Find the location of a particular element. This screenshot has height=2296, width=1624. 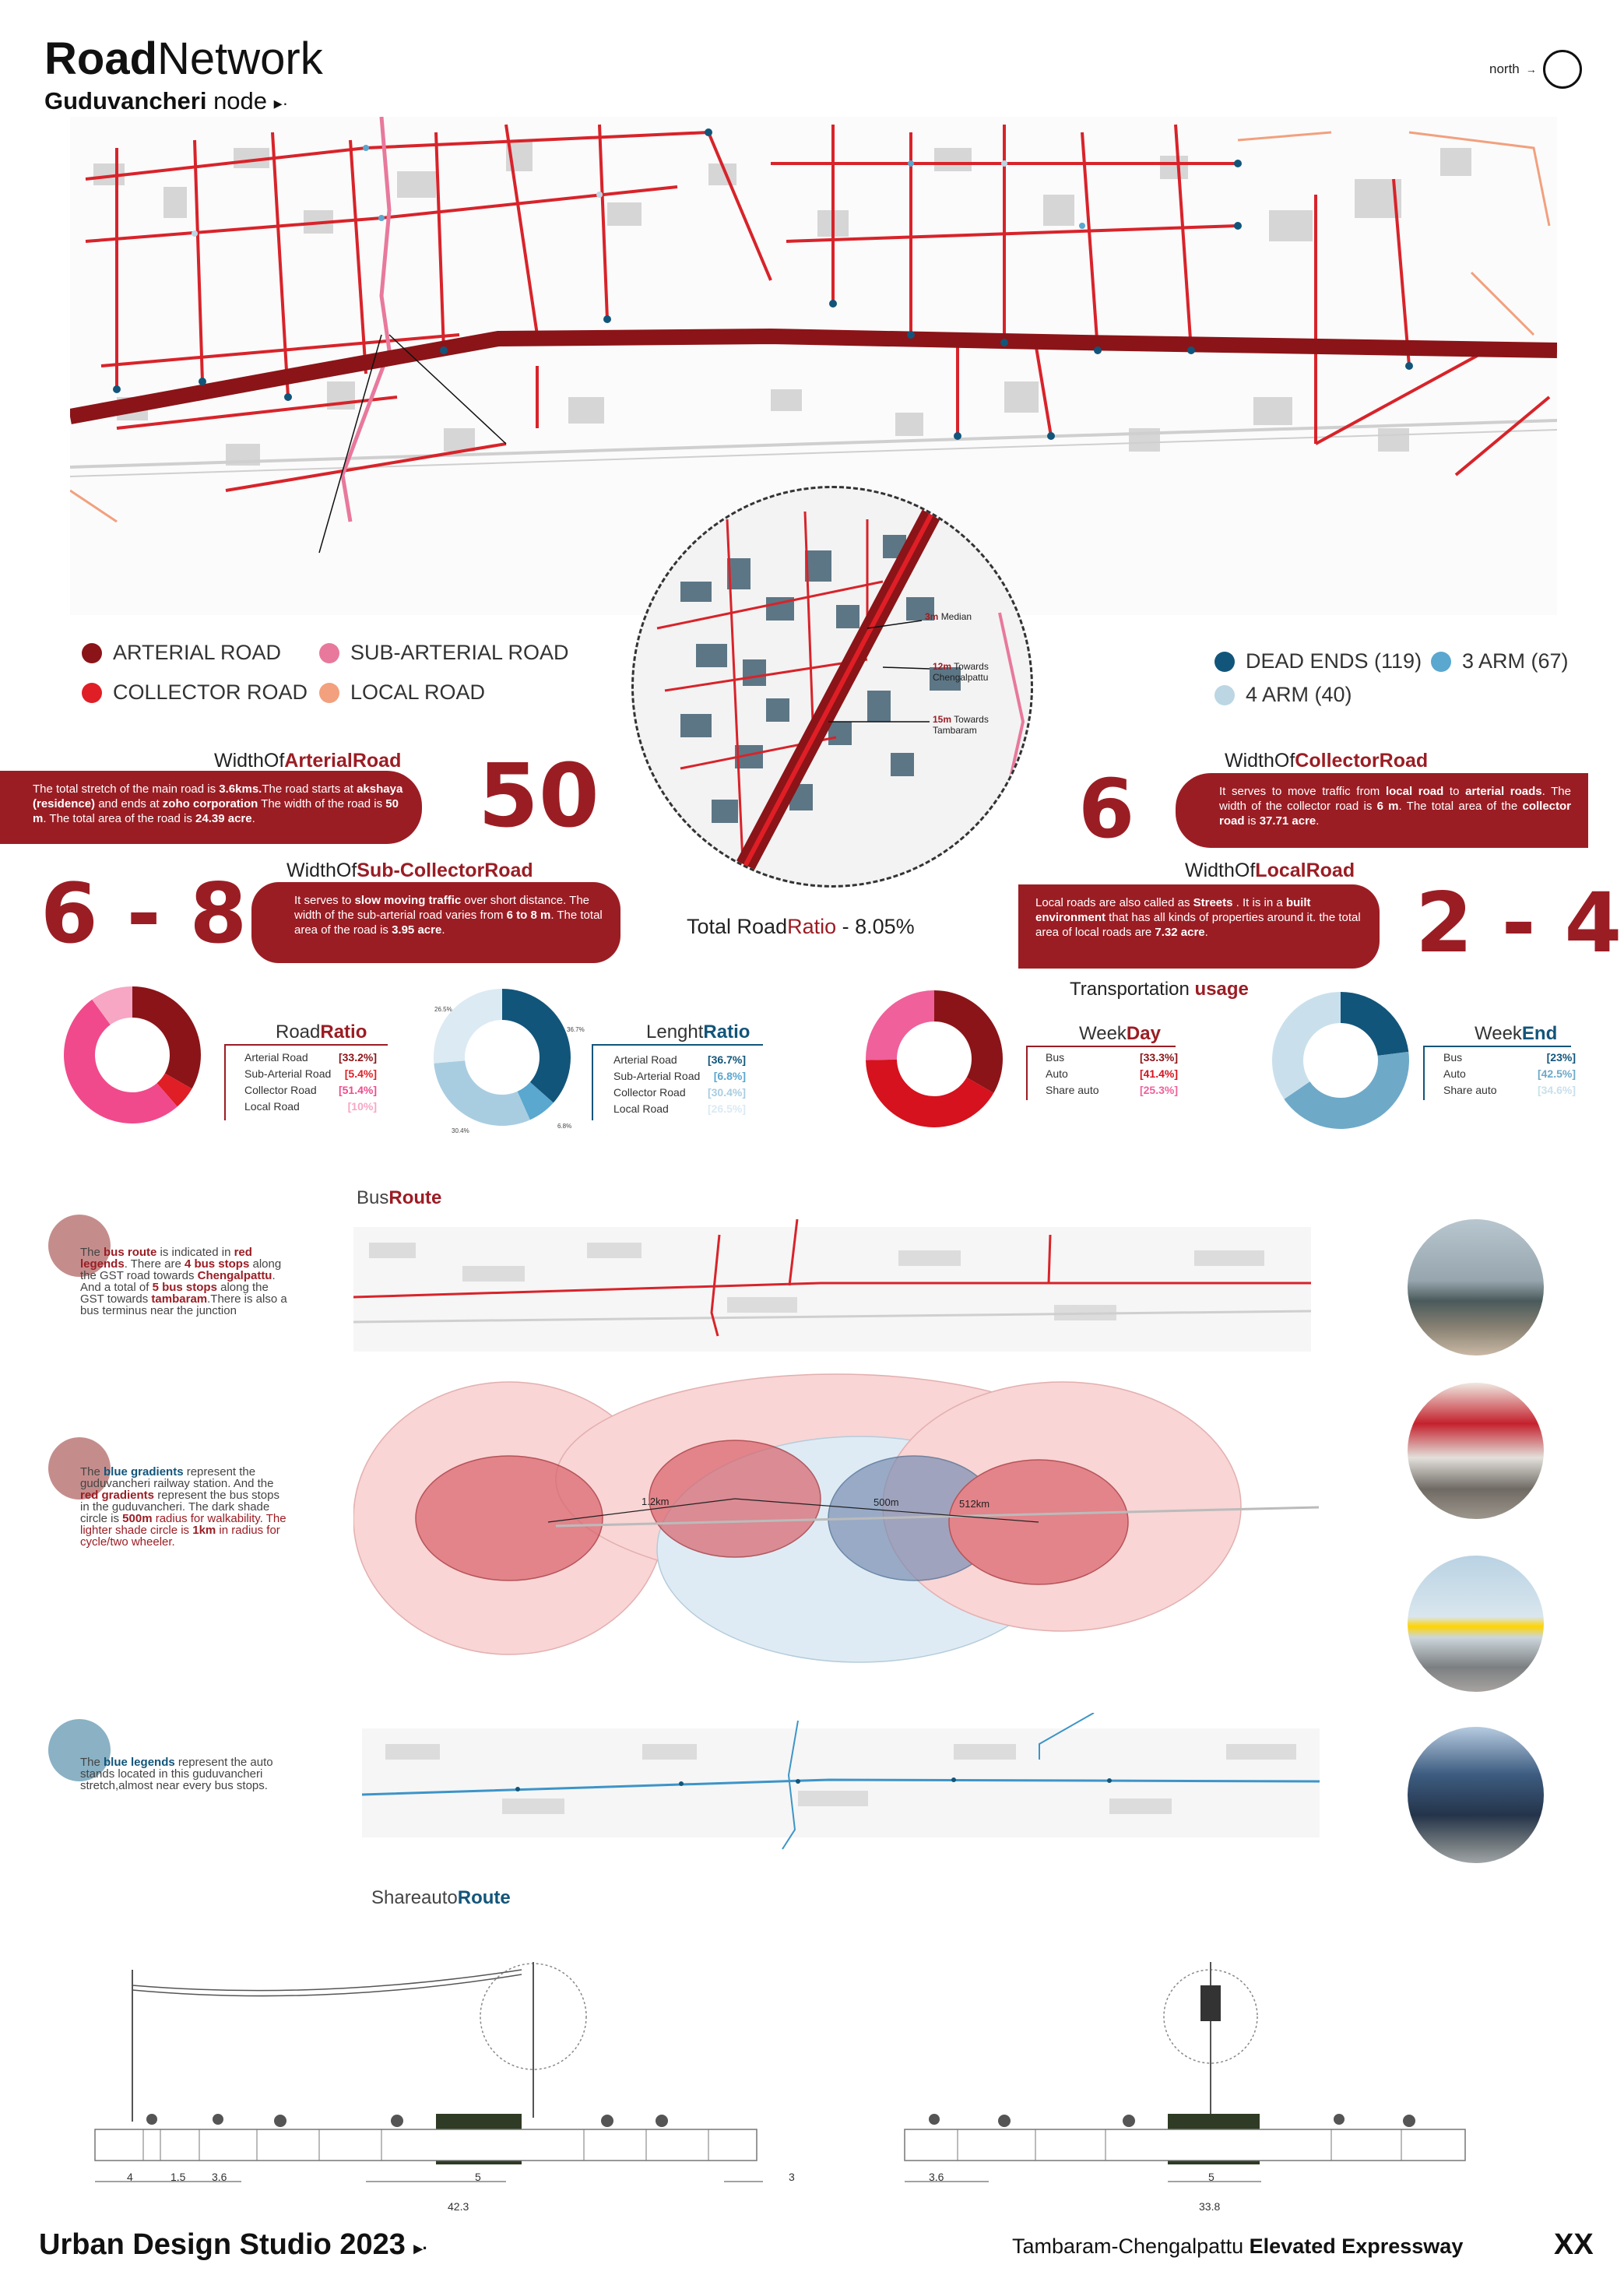

length-ratio-donut is located at coordinates (503, 1058).